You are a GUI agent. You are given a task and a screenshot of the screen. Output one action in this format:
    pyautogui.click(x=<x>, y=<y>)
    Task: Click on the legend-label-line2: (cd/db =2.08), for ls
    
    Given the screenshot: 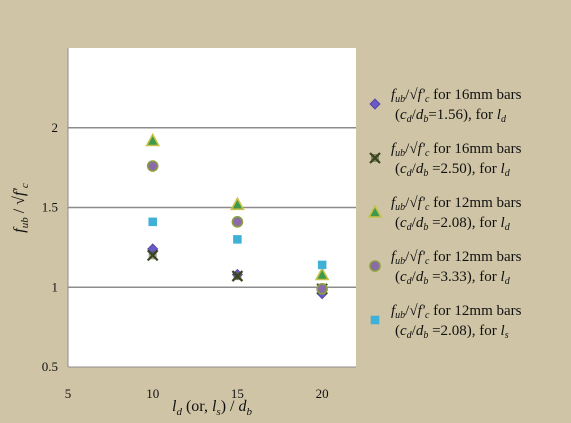 What is the action you would take?
    pyautogui.click(x=452, y=332)
    